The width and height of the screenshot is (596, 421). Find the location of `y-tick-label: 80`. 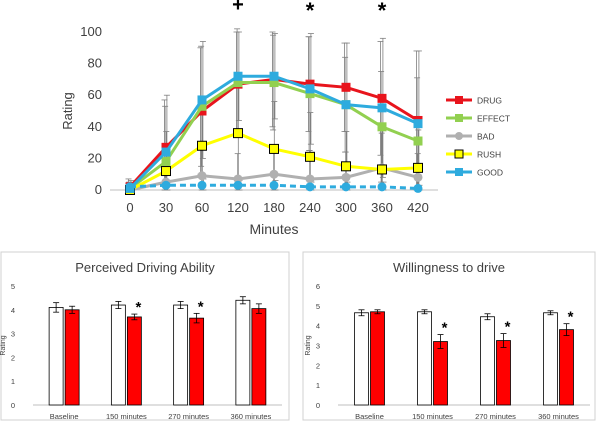

y-tick-label: 80 is located at coordinates (95, 63).